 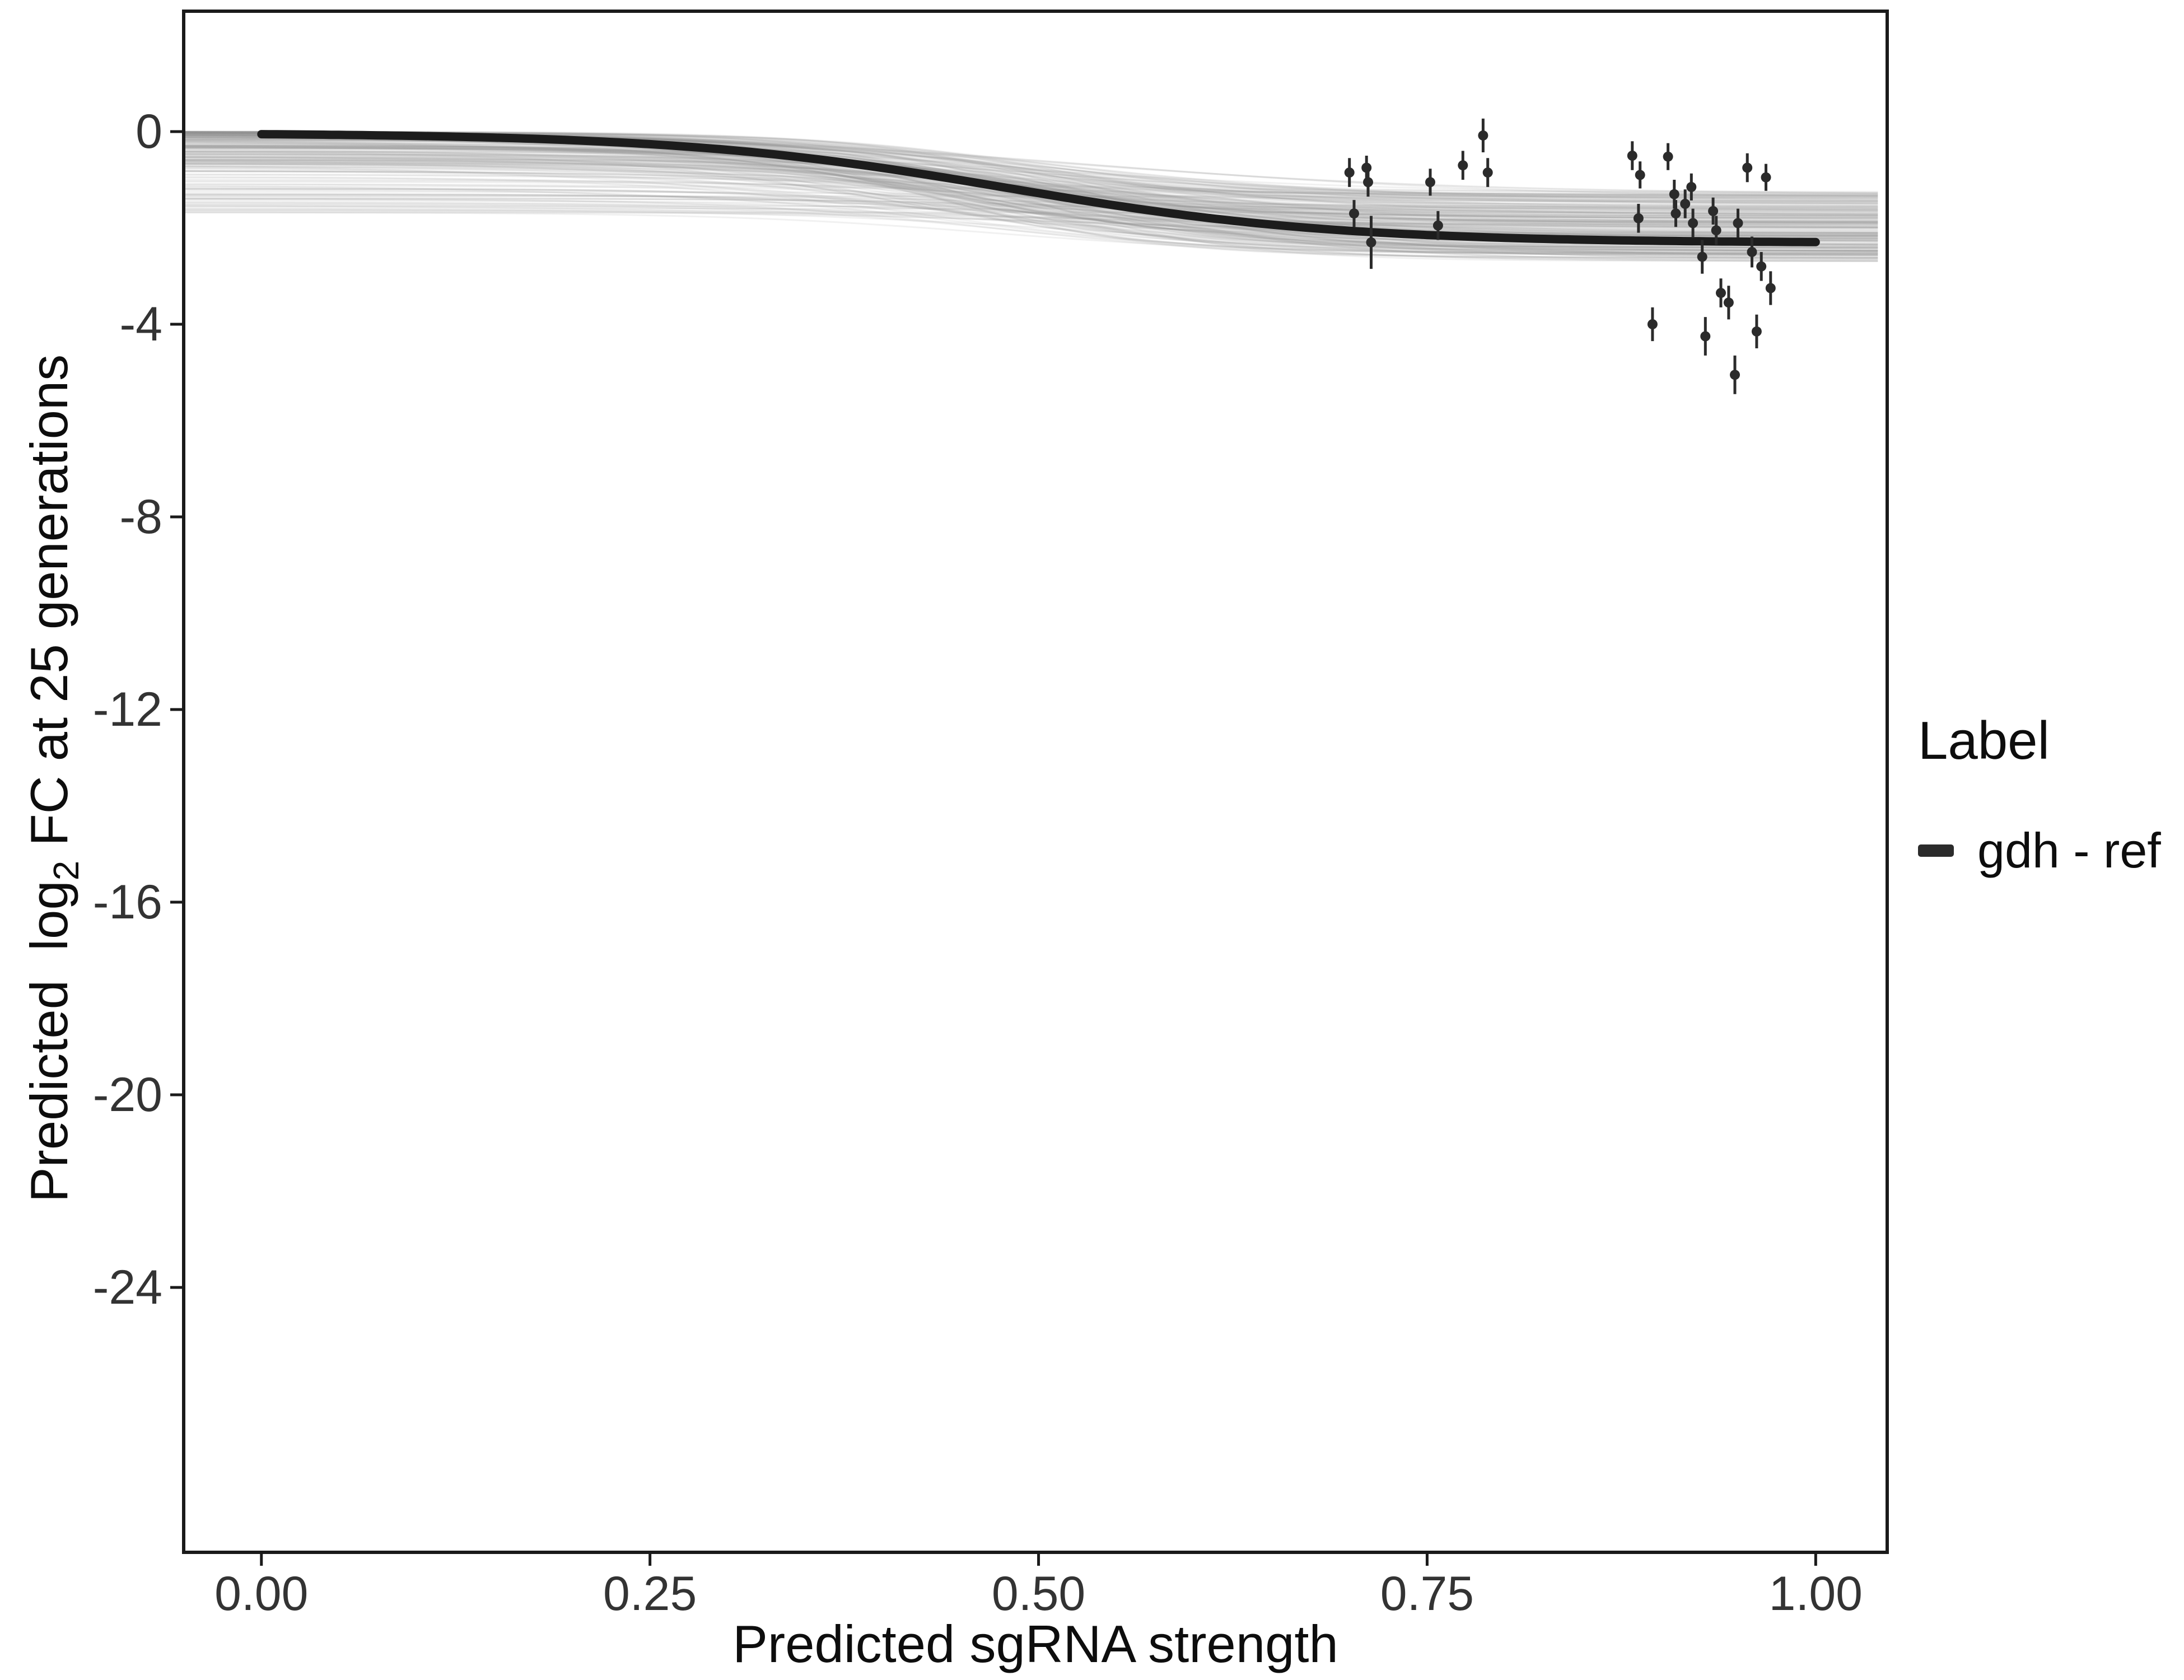 I want to click on y-tick-label: -24, so click(x=127, y=1288).